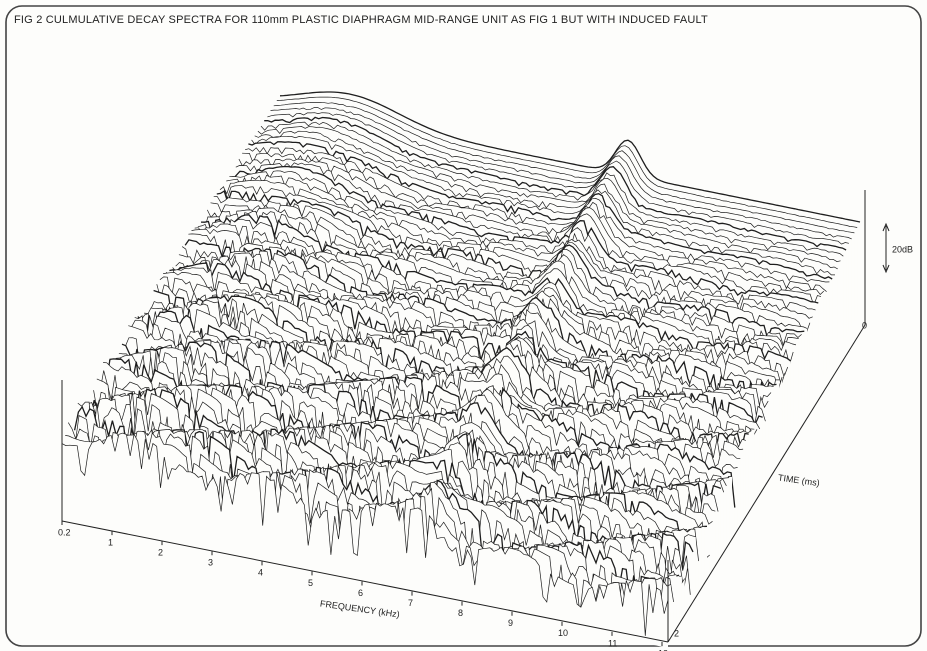 This screenshot has width=927, height=651. Describe the element at coordinates (360, 593) in the screenshot. I see `frequency-tick-label: 6` at that location.